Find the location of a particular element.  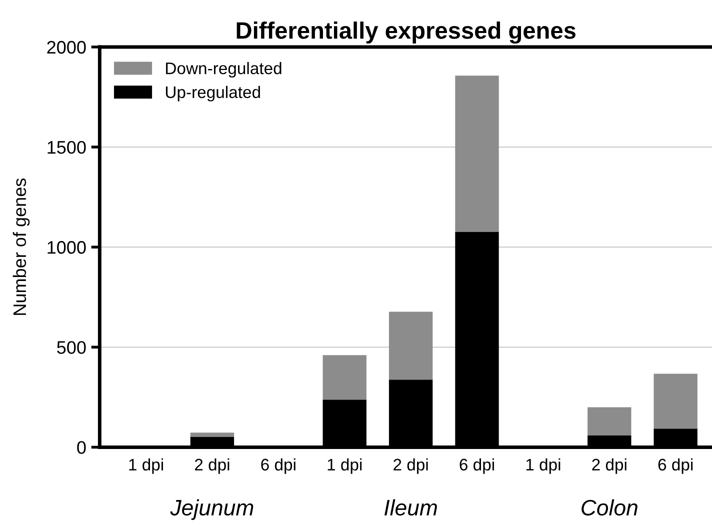

y-tick-label: 1000 is located at coordinates (67, 247).